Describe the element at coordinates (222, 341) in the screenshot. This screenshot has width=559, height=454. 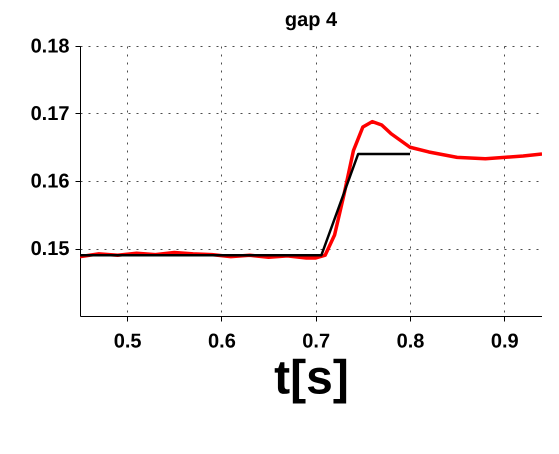
I see `x-tick-label: 0.6` at that location.